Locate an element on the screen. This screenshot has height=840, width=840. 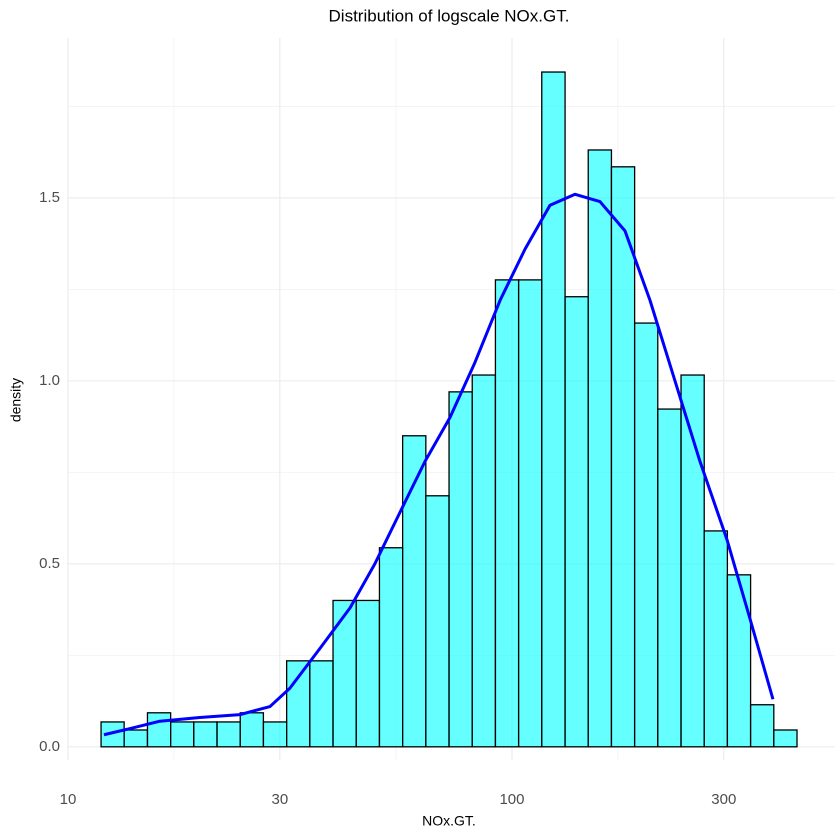
x-axis-label: NOx.GT. is located at coordinates (449, 821).